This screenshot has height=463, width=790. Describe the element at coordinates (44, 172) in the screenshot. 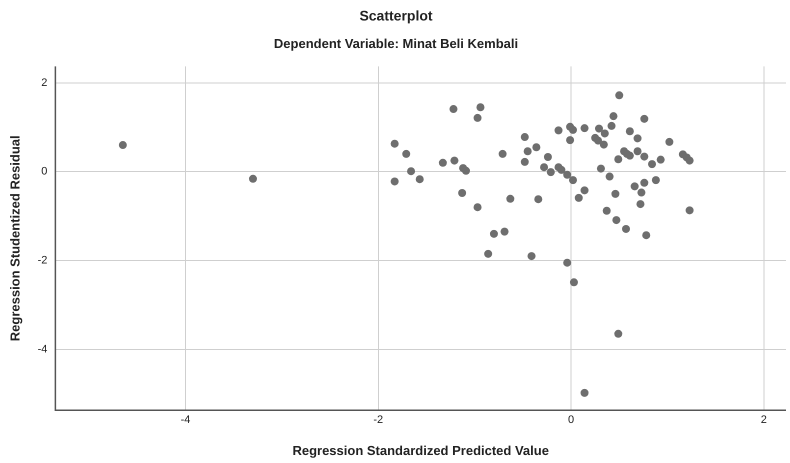

I see `y-tick-label: 0` at that location.